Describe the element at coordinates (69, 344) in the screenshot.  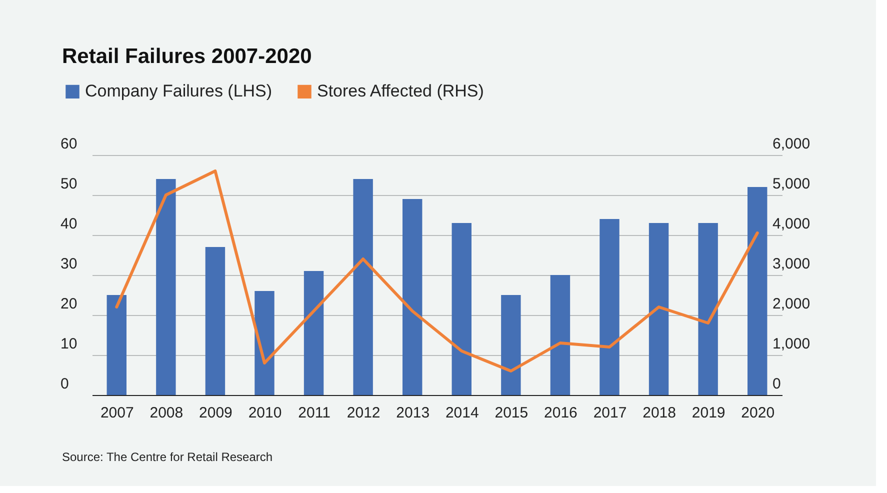
I see `y-tick-label: 10` at that location.